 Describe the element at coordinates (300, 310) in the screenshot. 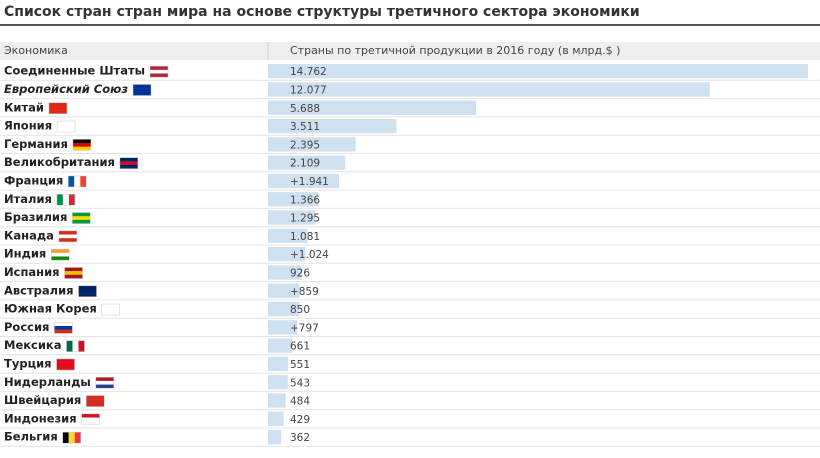

I see `value-label: 850` at that location.